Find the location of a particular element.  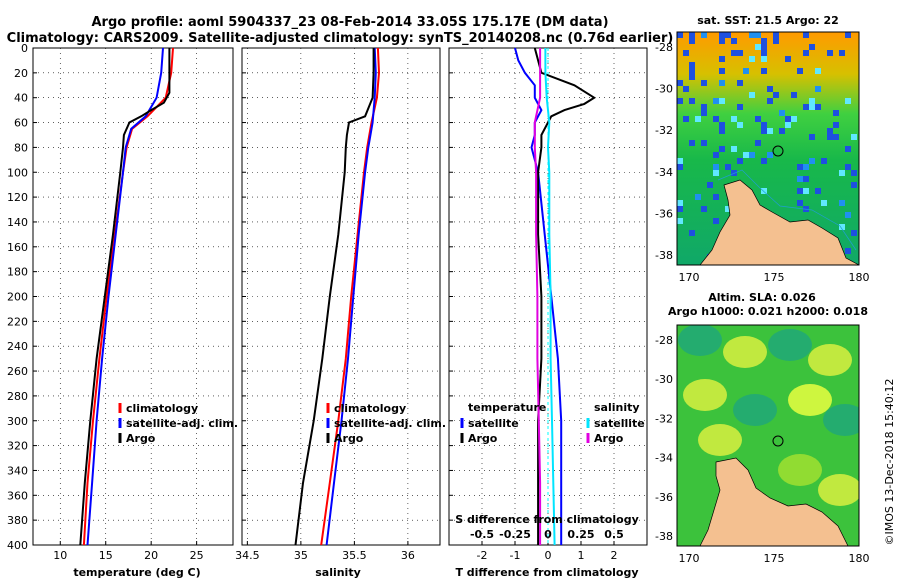

sst-map-frame is located at coordinates (768, 148).